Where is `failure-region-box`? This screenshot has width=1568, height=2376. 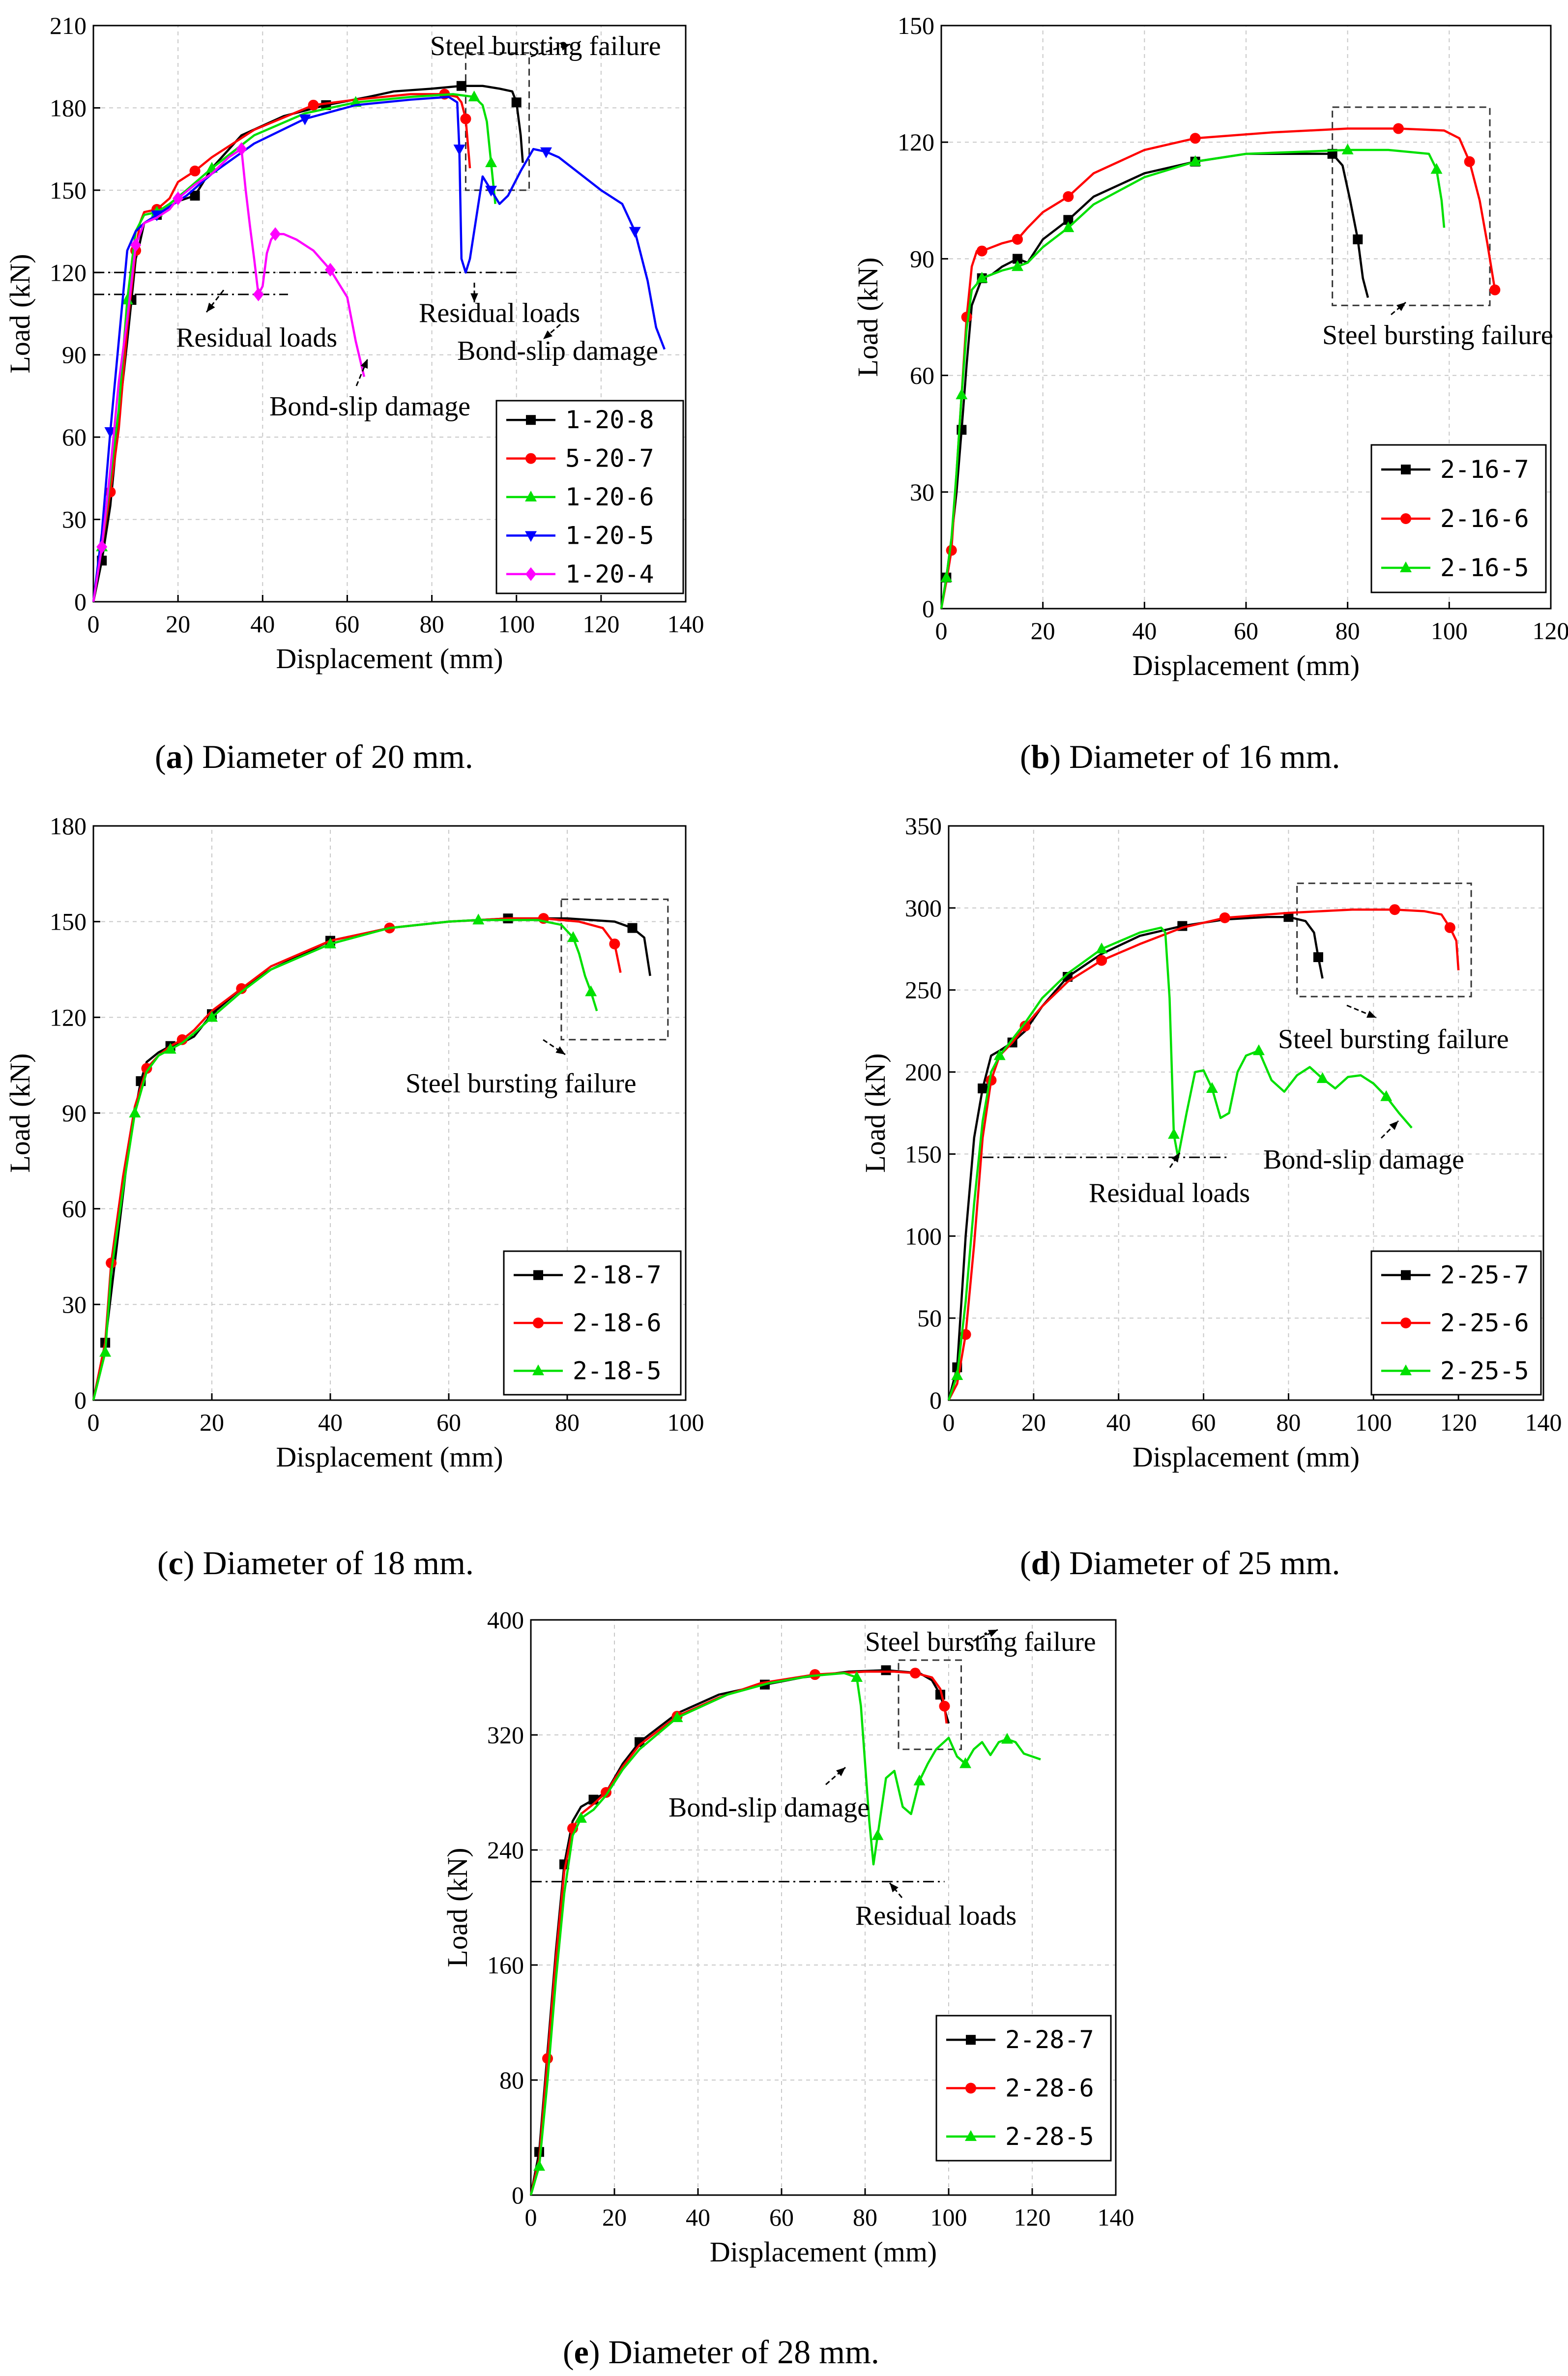
failure-region-box is located at coordinates (1412, 206).